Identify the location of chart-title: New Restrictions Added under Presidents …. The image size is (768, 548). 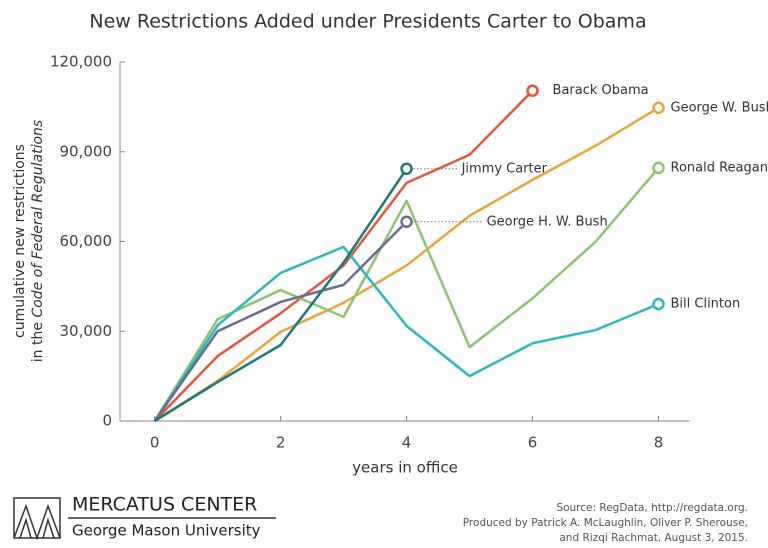
(367, 22).